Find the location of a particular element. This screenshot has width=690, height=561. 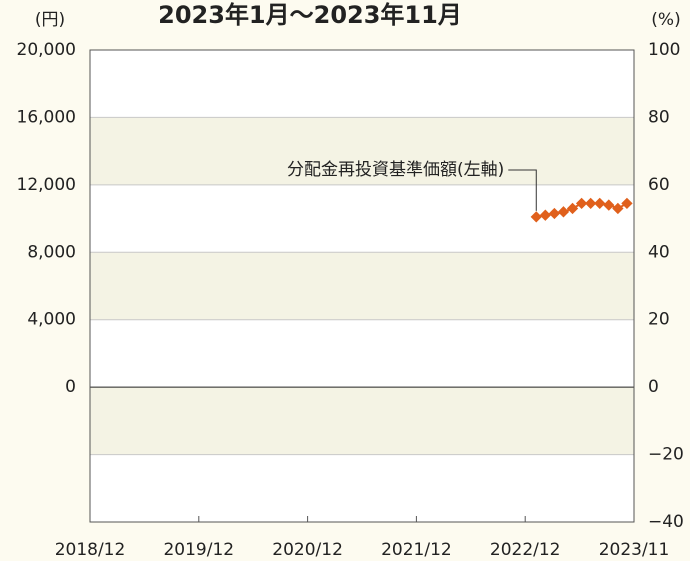

y-tick-label: 8,000 is located at coordinates (51, 252).